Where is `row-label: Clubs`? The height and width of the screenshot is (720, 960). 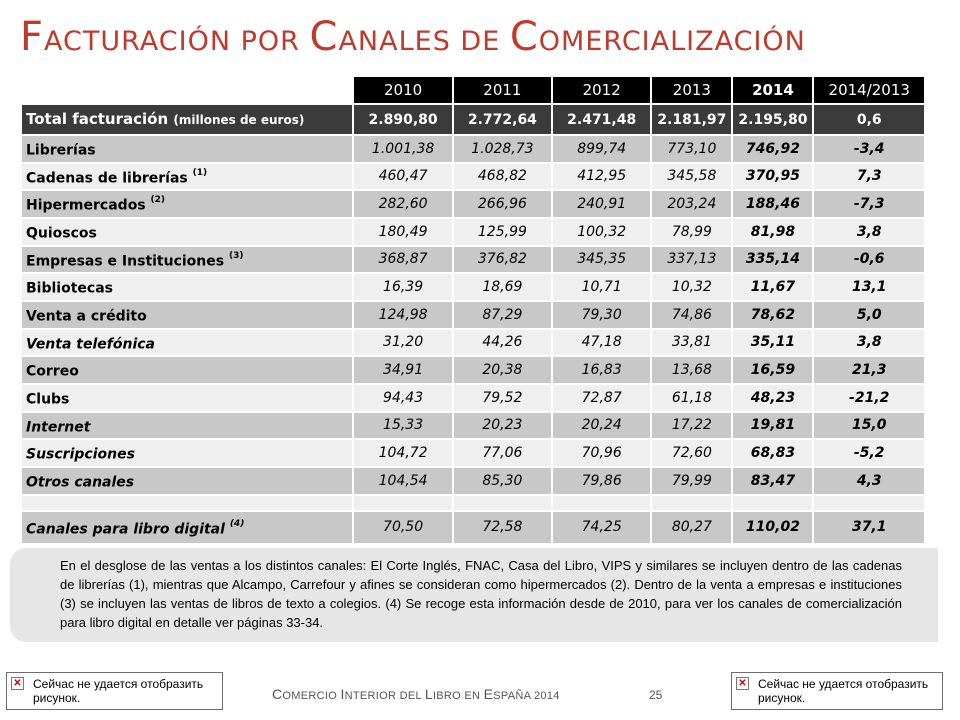 row-label: Clubs is located at coordinates (187, 397).